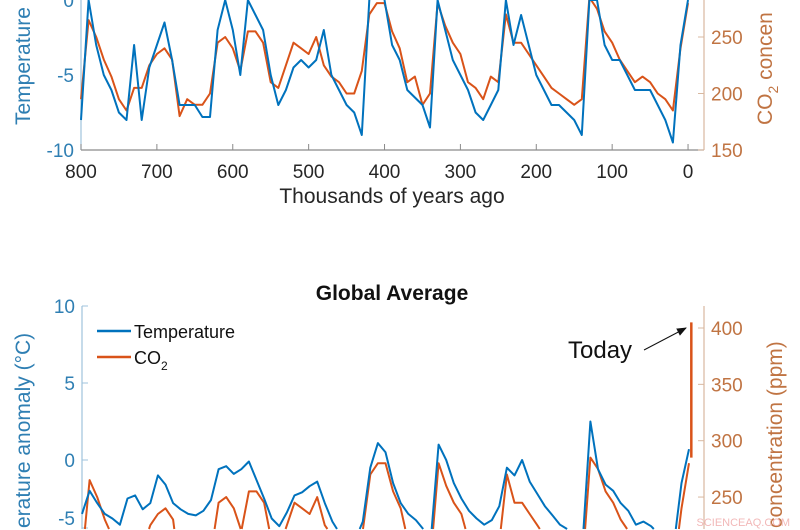 This screenshot has width=800, height=530. Describe the element at coordinates (184, 332) in the screenshot. I see `legend-temperature-label: Temperature` at that location.